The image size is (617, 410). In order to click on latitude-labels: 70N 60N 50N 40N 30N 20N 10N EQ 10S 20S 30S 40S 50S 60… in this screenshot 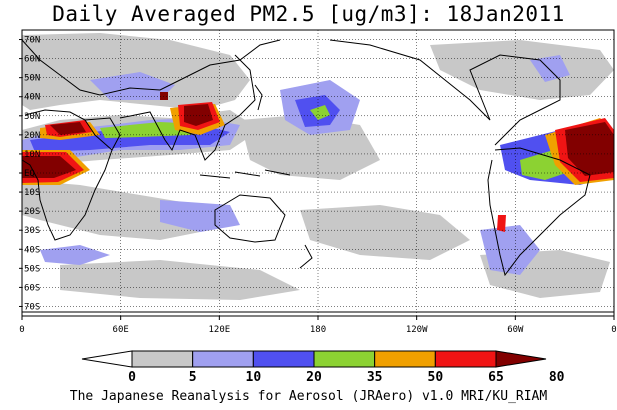, I will do `click(29, 174)`.